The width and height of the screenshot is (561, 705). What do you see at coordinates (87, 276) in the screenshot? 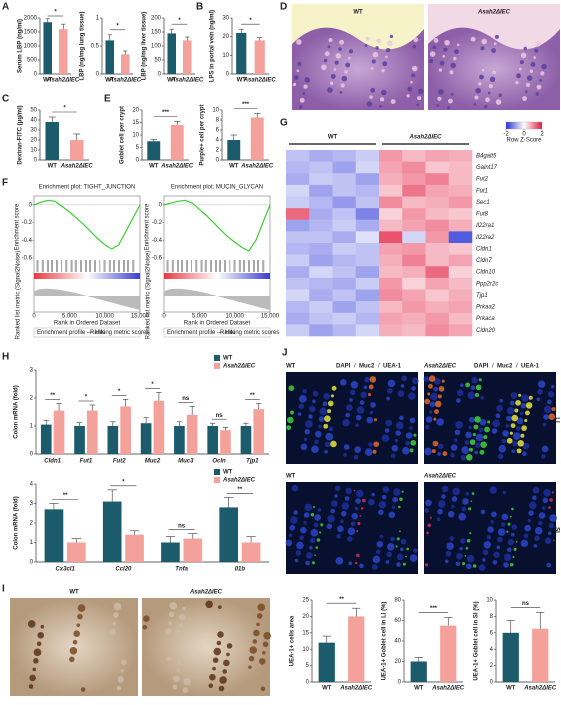
I see `rank-gradient` at bounding box center [87, 276].